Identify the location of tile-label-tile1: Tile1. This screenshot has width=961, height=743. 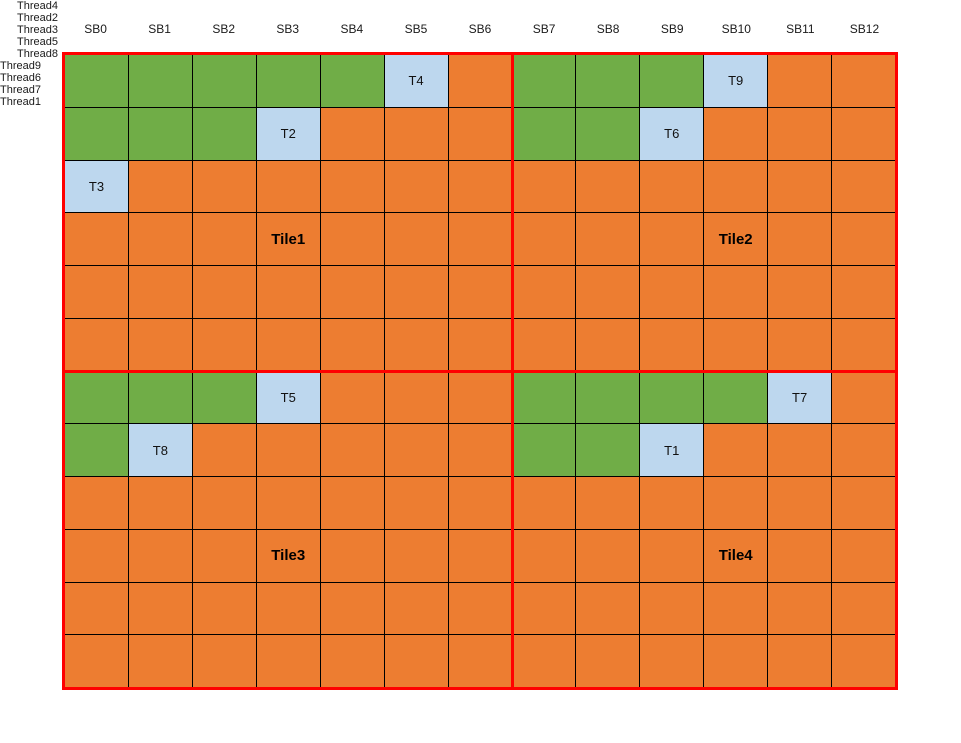
(288, 239).